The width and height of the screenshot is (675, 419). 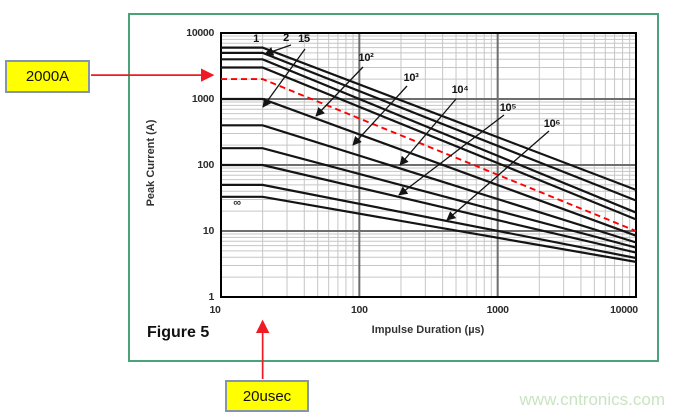 I want to click on y-tick-label: 10000, so click(x=200, y=33).